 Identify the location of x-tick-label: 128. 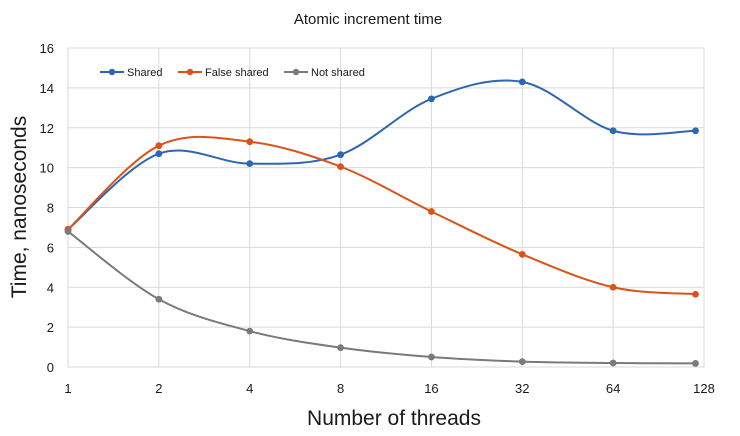
(704, 388).